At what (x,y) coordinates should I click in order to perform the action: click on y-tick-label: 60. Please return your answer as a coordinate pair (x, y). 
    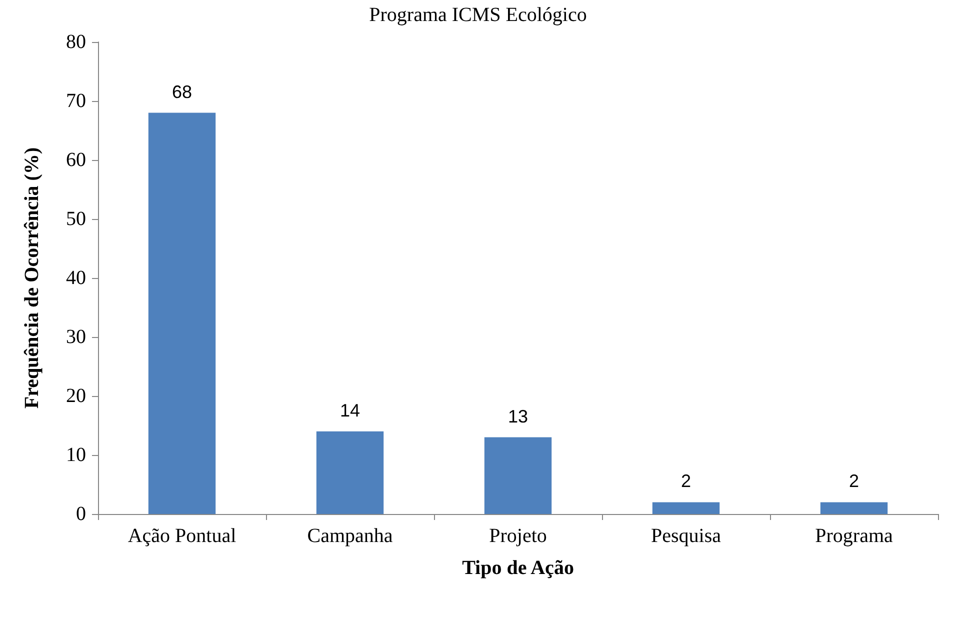
    Looking at the image, I should click on (76, 160).